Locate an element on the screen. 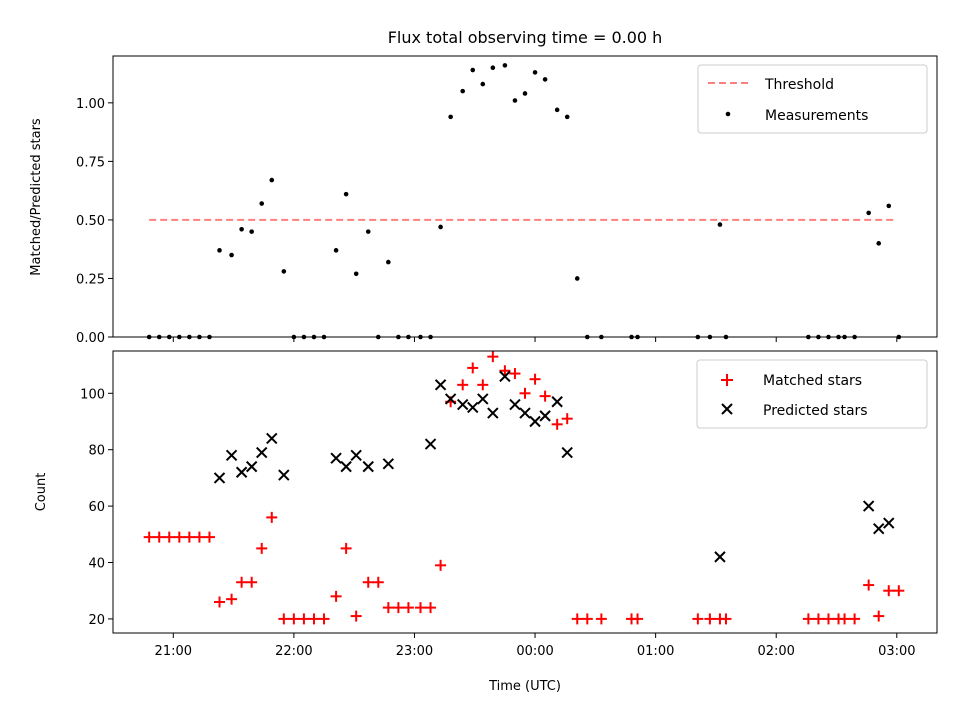 This screenshot has width=960, height=720. legend: Threshold Measurements is located at coordinates (812, 99).